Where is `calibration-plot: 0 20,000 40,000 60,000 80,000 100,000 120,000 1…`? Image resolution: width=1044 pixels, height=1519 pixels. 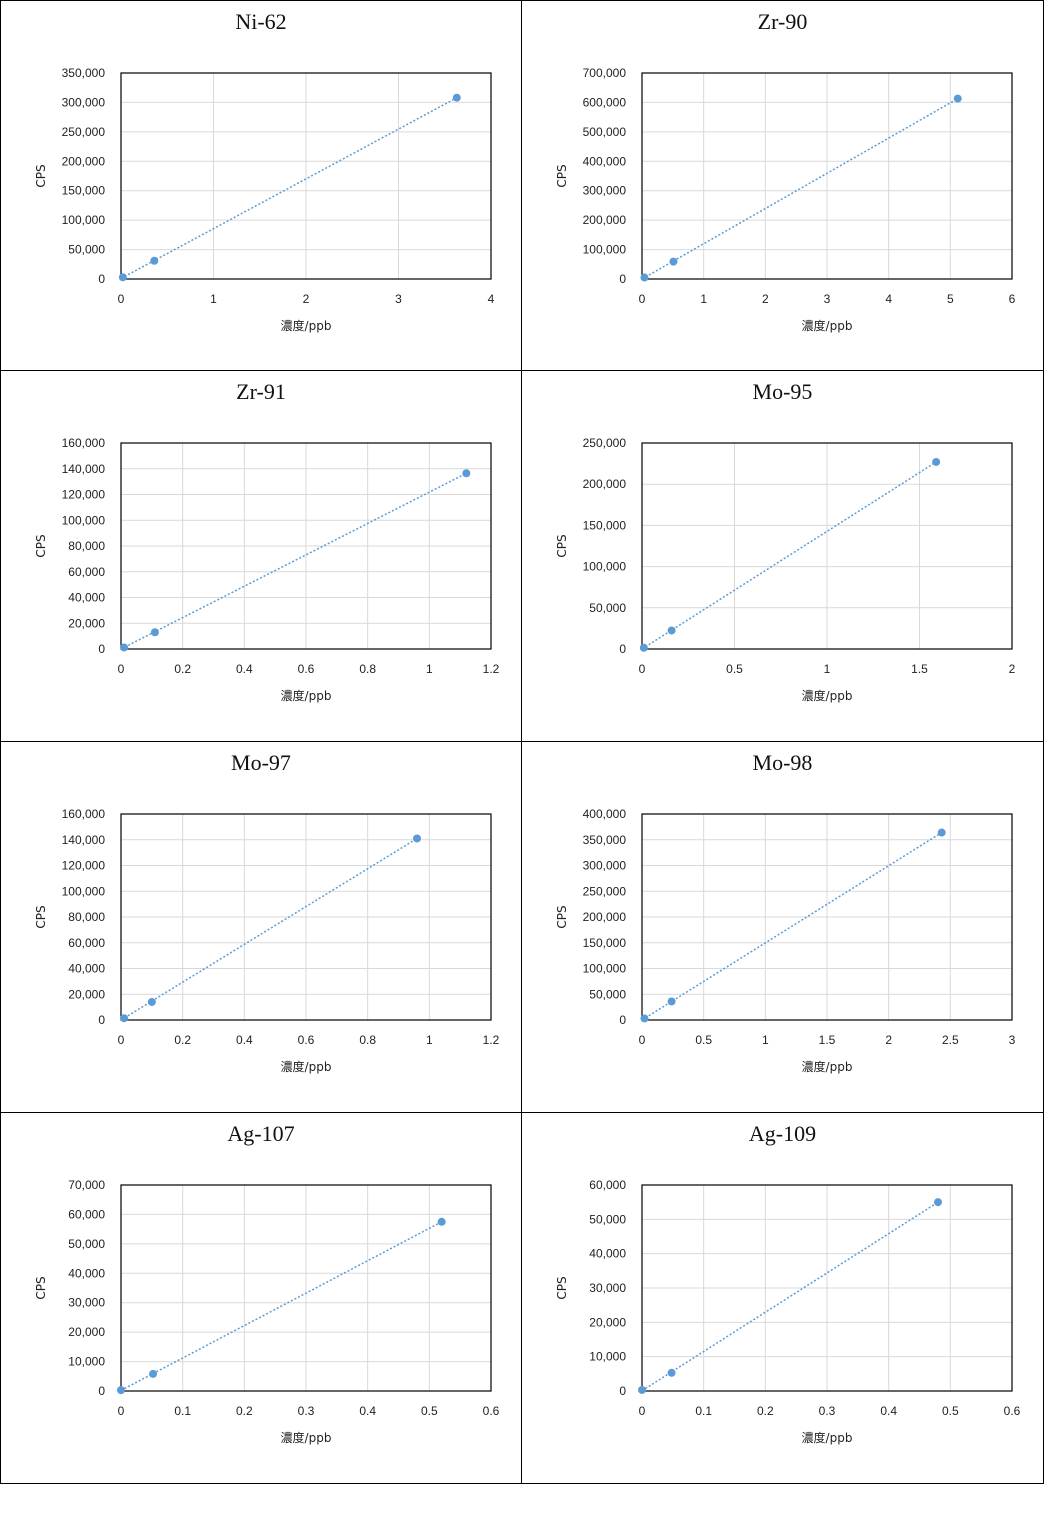
calibration-plot: 0 20,000 40,000 60,000 80,000 100,000 120,000 1… is located at coordinates (267, 569).